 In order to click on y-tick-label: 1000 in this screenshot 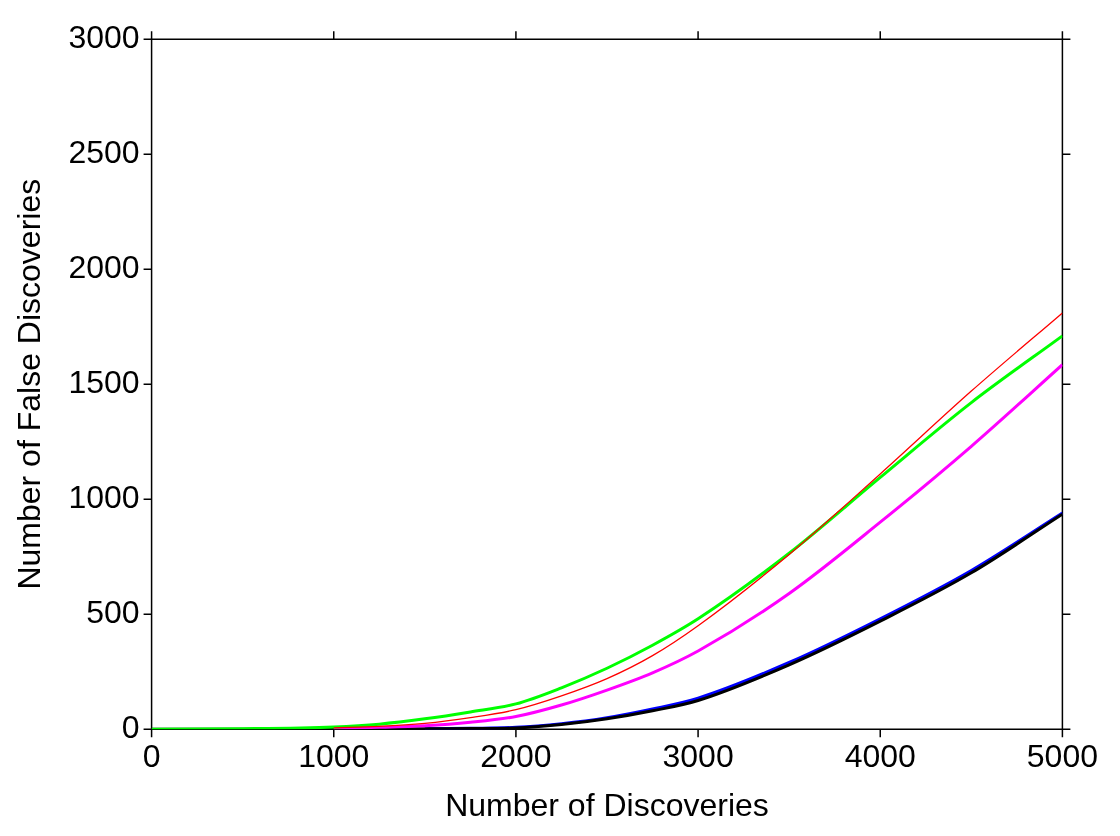, I will do `click(104, 497)`.